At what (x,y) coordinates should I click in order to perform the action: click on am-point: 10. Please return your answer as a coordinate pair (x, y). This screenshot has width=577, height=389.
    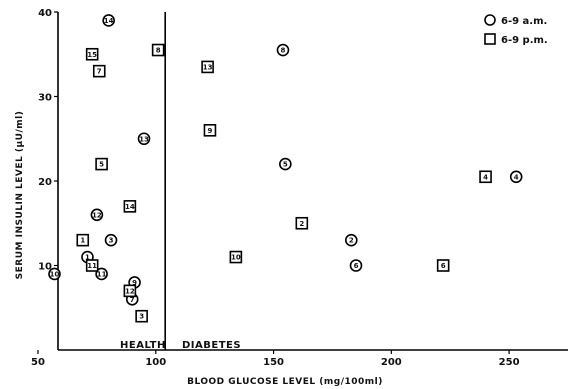
    Looking at the image, I should click on (54, 274).